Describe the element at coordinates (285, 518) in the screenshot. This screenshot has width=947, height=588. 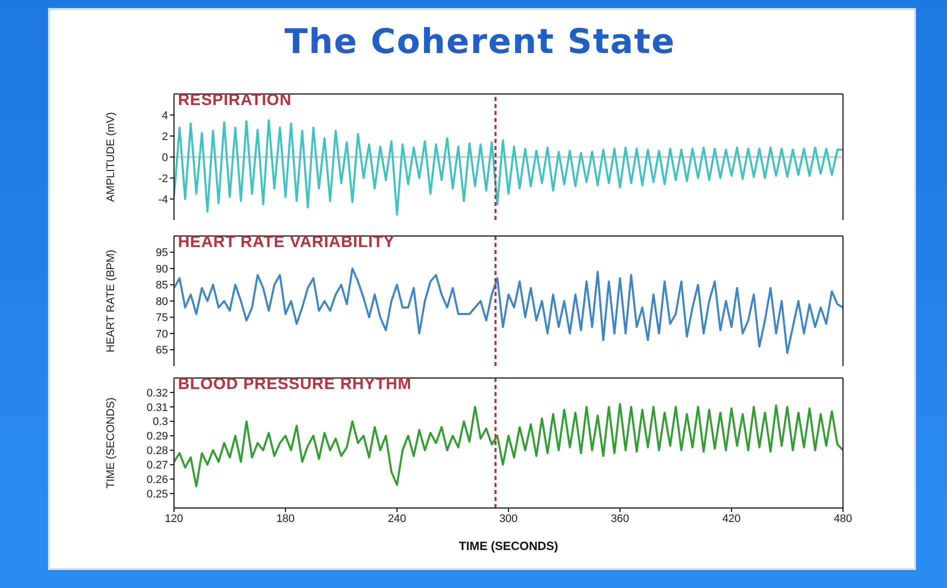
I see `x-tick-label: 180` at that location.